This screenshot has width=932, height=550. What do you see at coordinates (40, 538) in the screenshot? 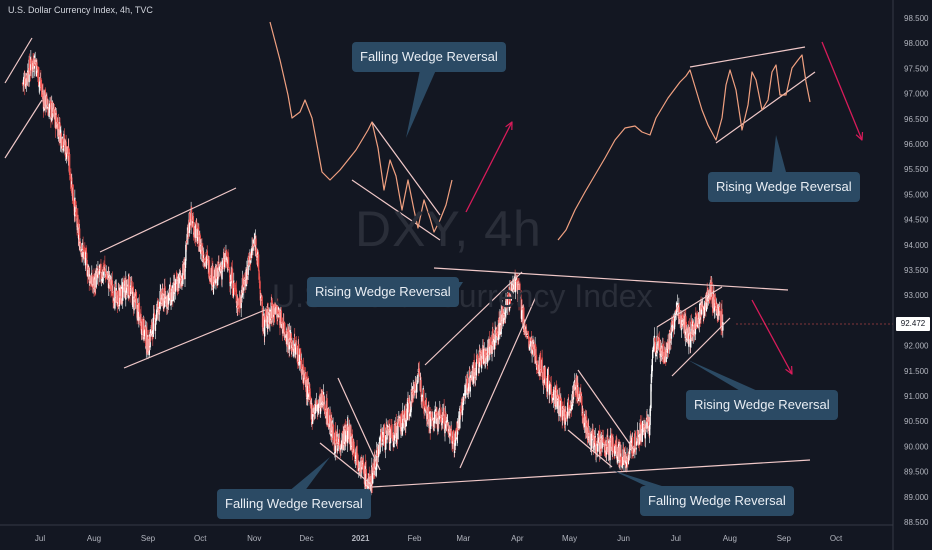
I see `x-tick-label: Jul` at bounding box center [40, 538].